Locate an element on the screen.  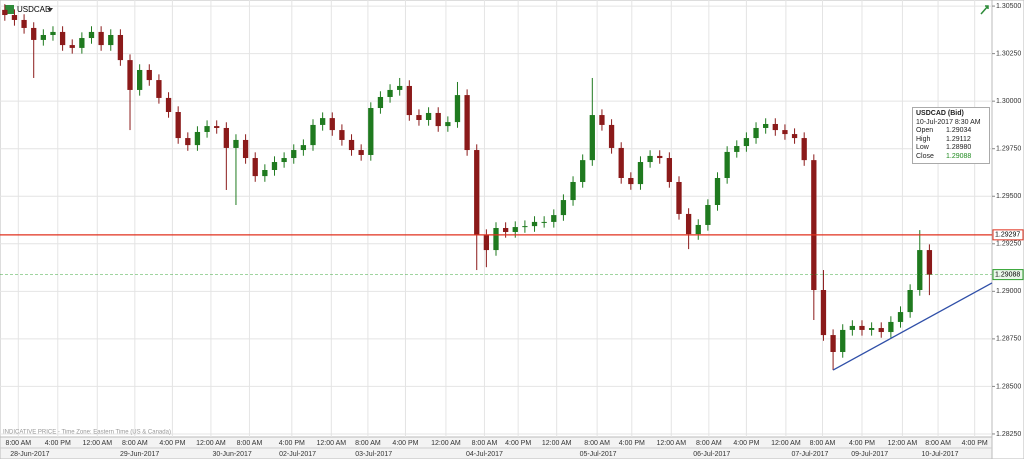
tooltip-value: 1.29088 is located at coordinates (959, 156).